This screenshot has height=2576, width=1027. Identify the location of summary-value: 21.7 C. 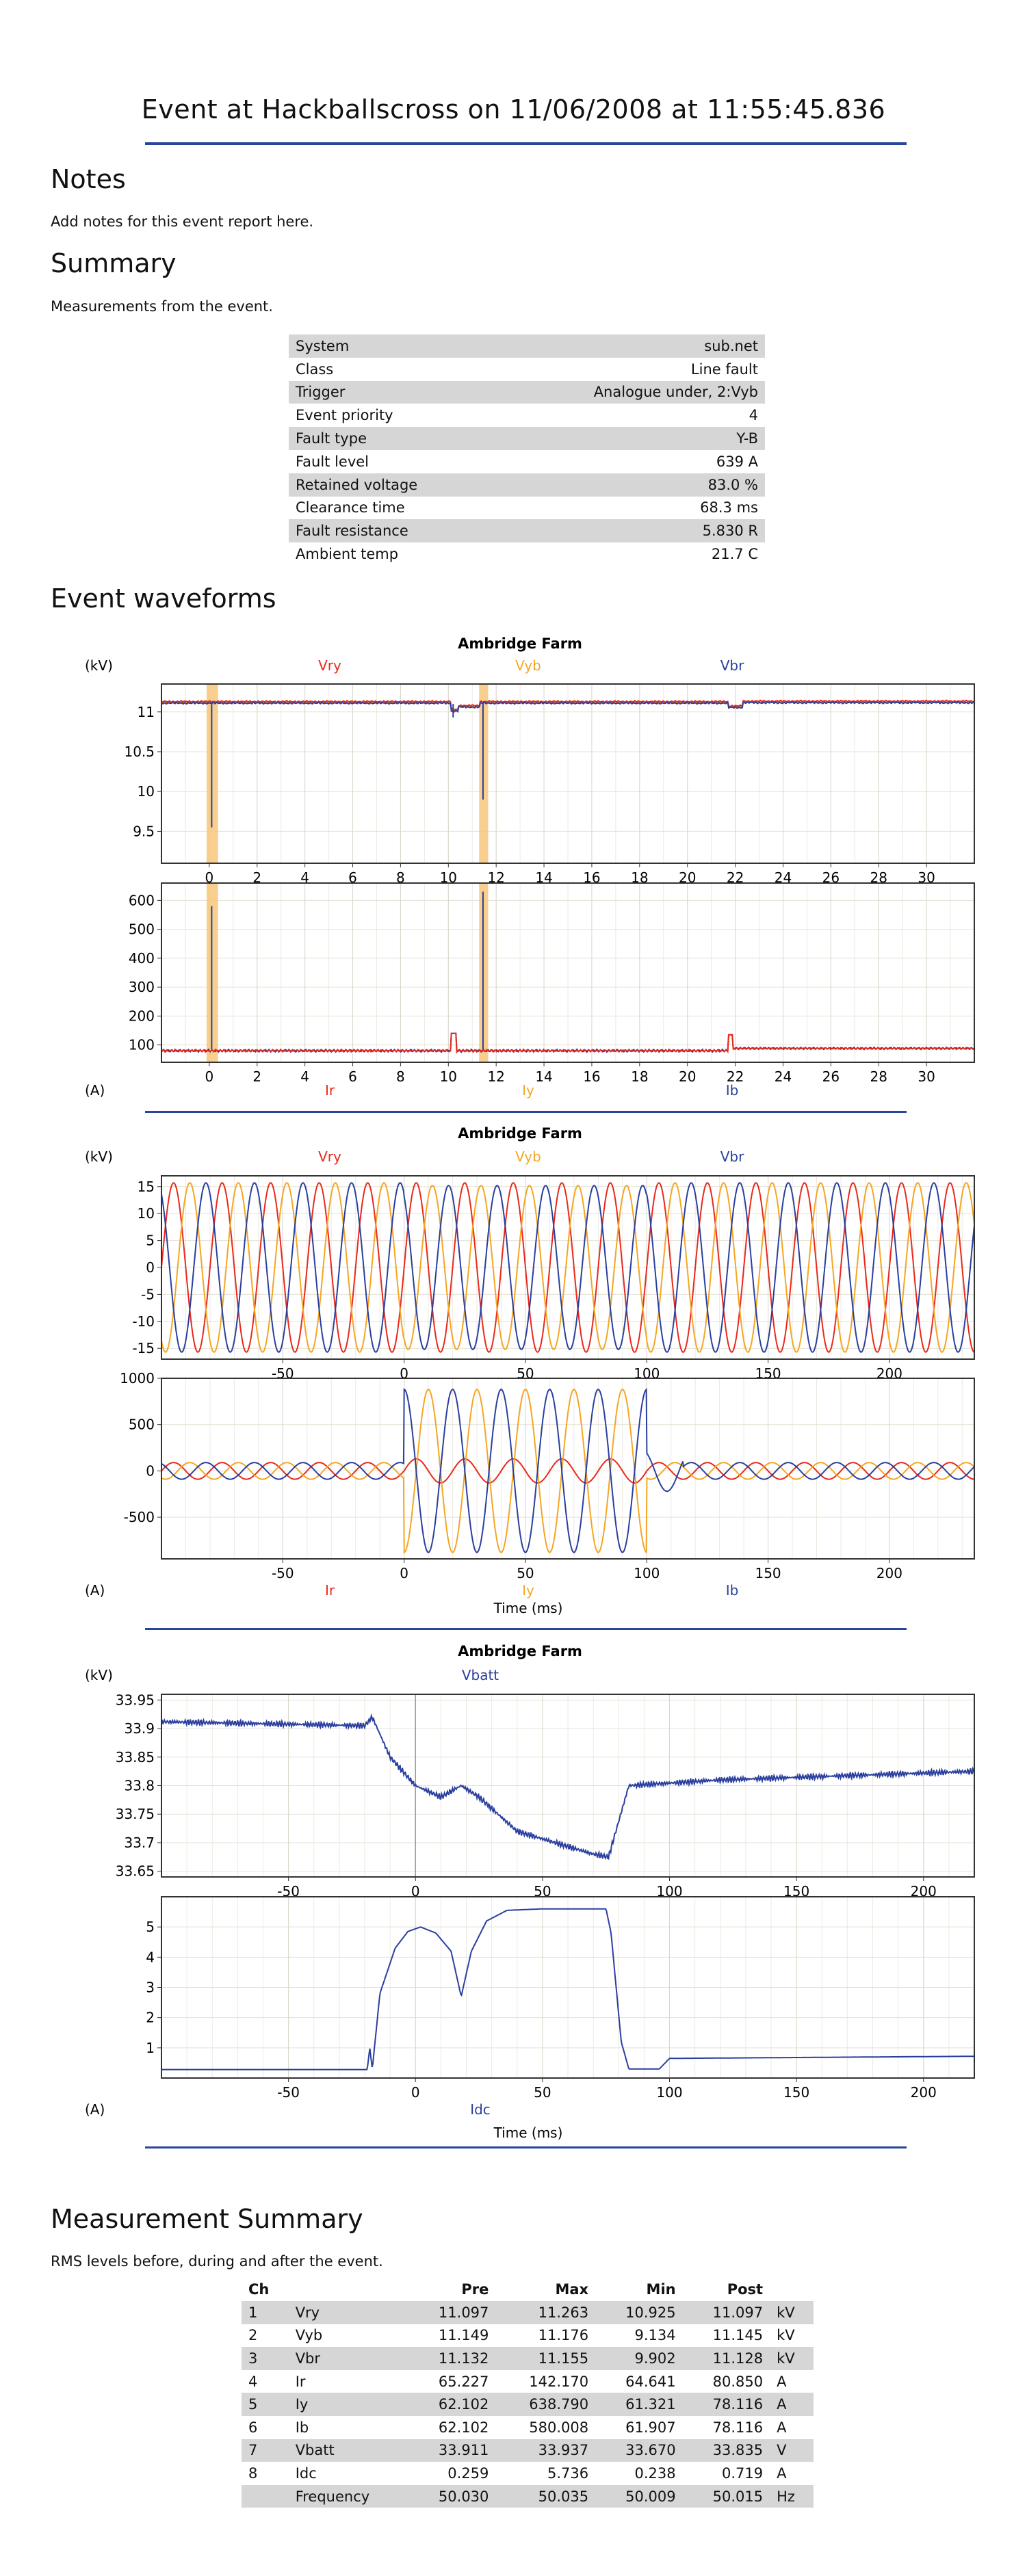
(734, 554).